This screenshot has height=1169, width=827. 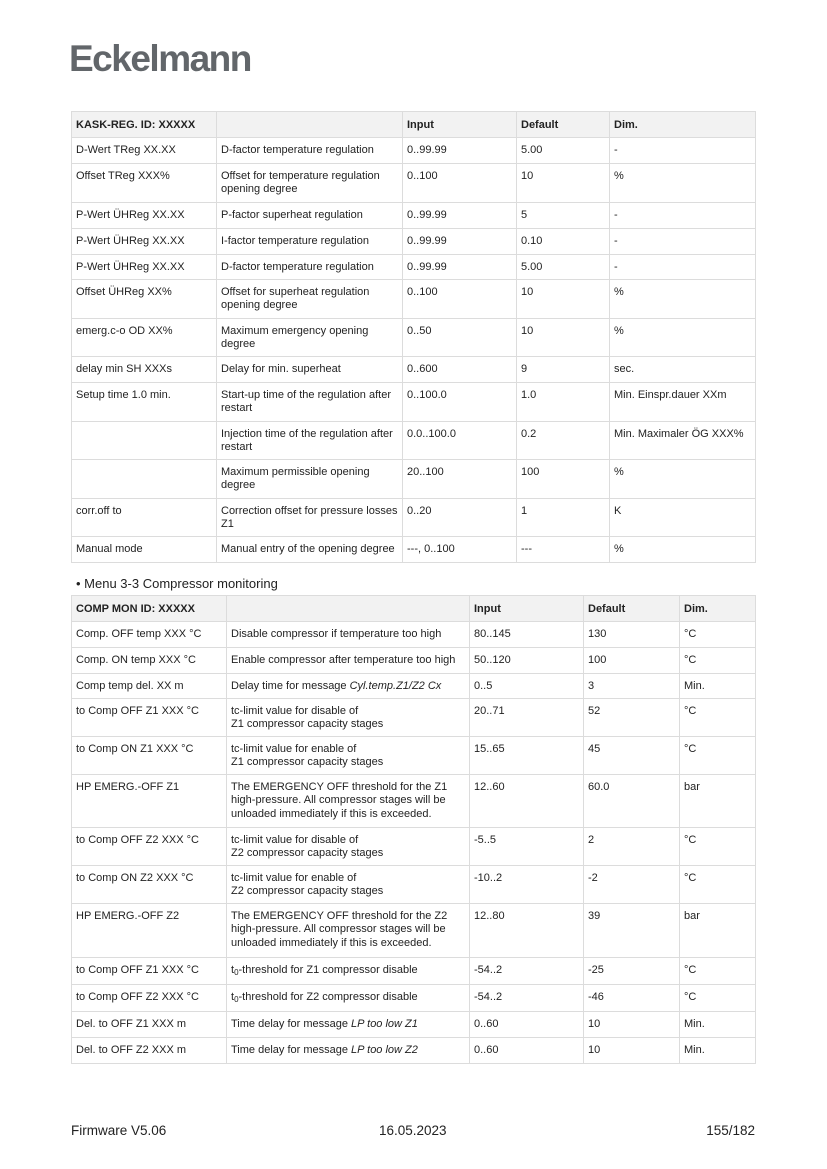 What do you see at coordinates (309, 517) in the screenshot?
I see `desc-text: Correction offset for pressure losses Z1` at bounding box center [309, 517].